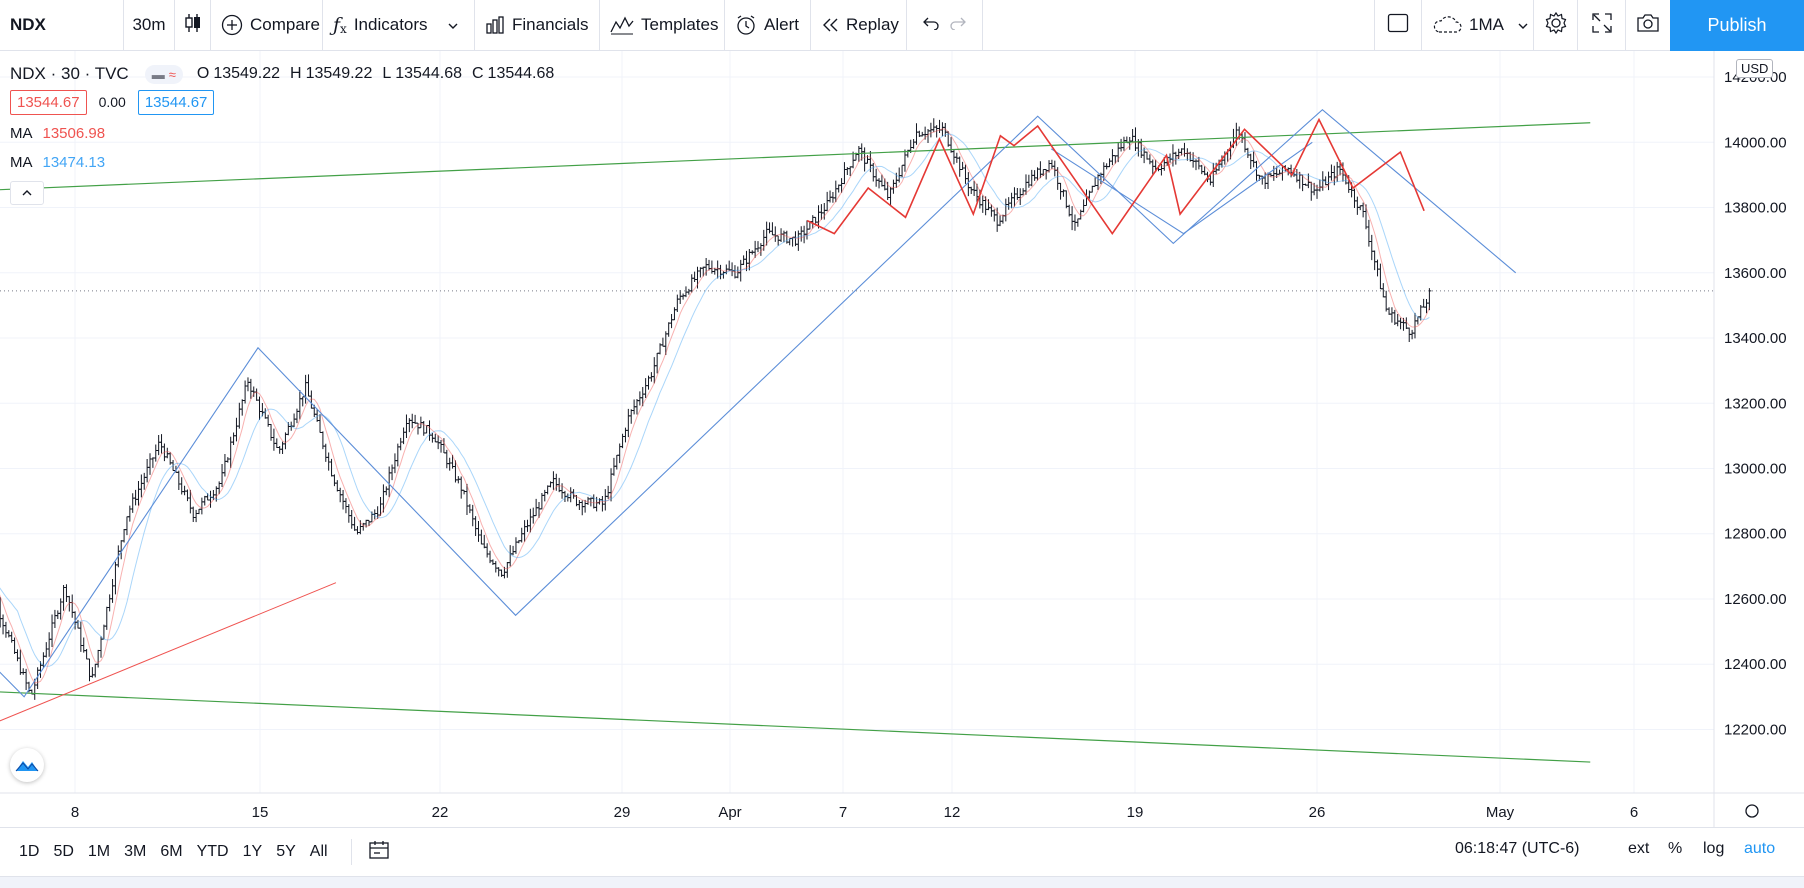 The image size is (1804, 888). Describe the element at coordinates (1760, 848) in the screenshot. I see `auto-toggle: auto` at that location.